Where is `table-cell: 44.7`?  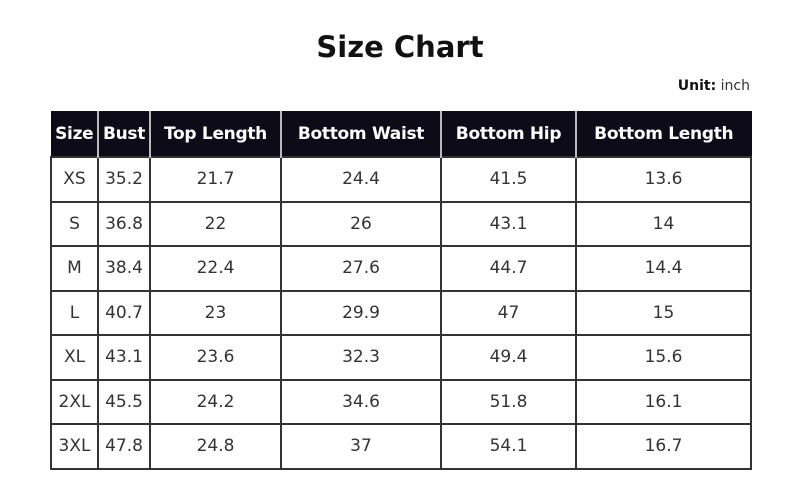
table-cell: 44.7 is located at coordinates (508, 268).